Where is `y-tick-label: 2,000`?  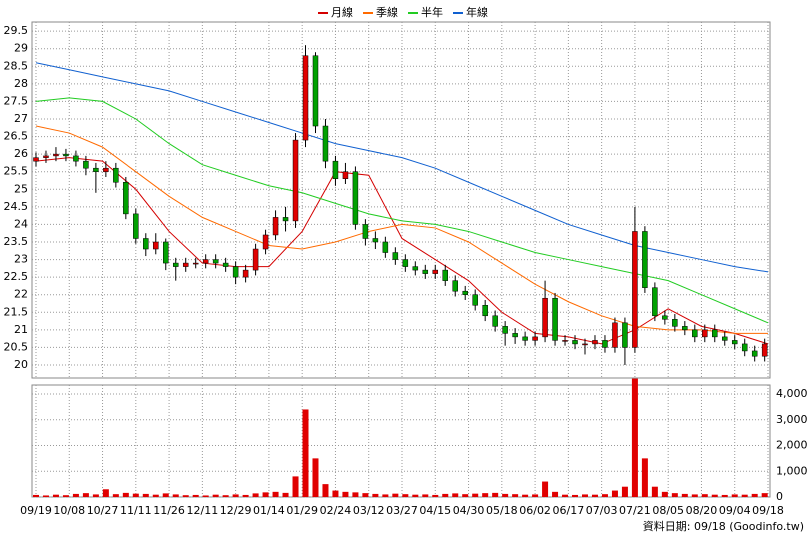
y-tick-label: 2,000 is located at coordinates (792, 445).